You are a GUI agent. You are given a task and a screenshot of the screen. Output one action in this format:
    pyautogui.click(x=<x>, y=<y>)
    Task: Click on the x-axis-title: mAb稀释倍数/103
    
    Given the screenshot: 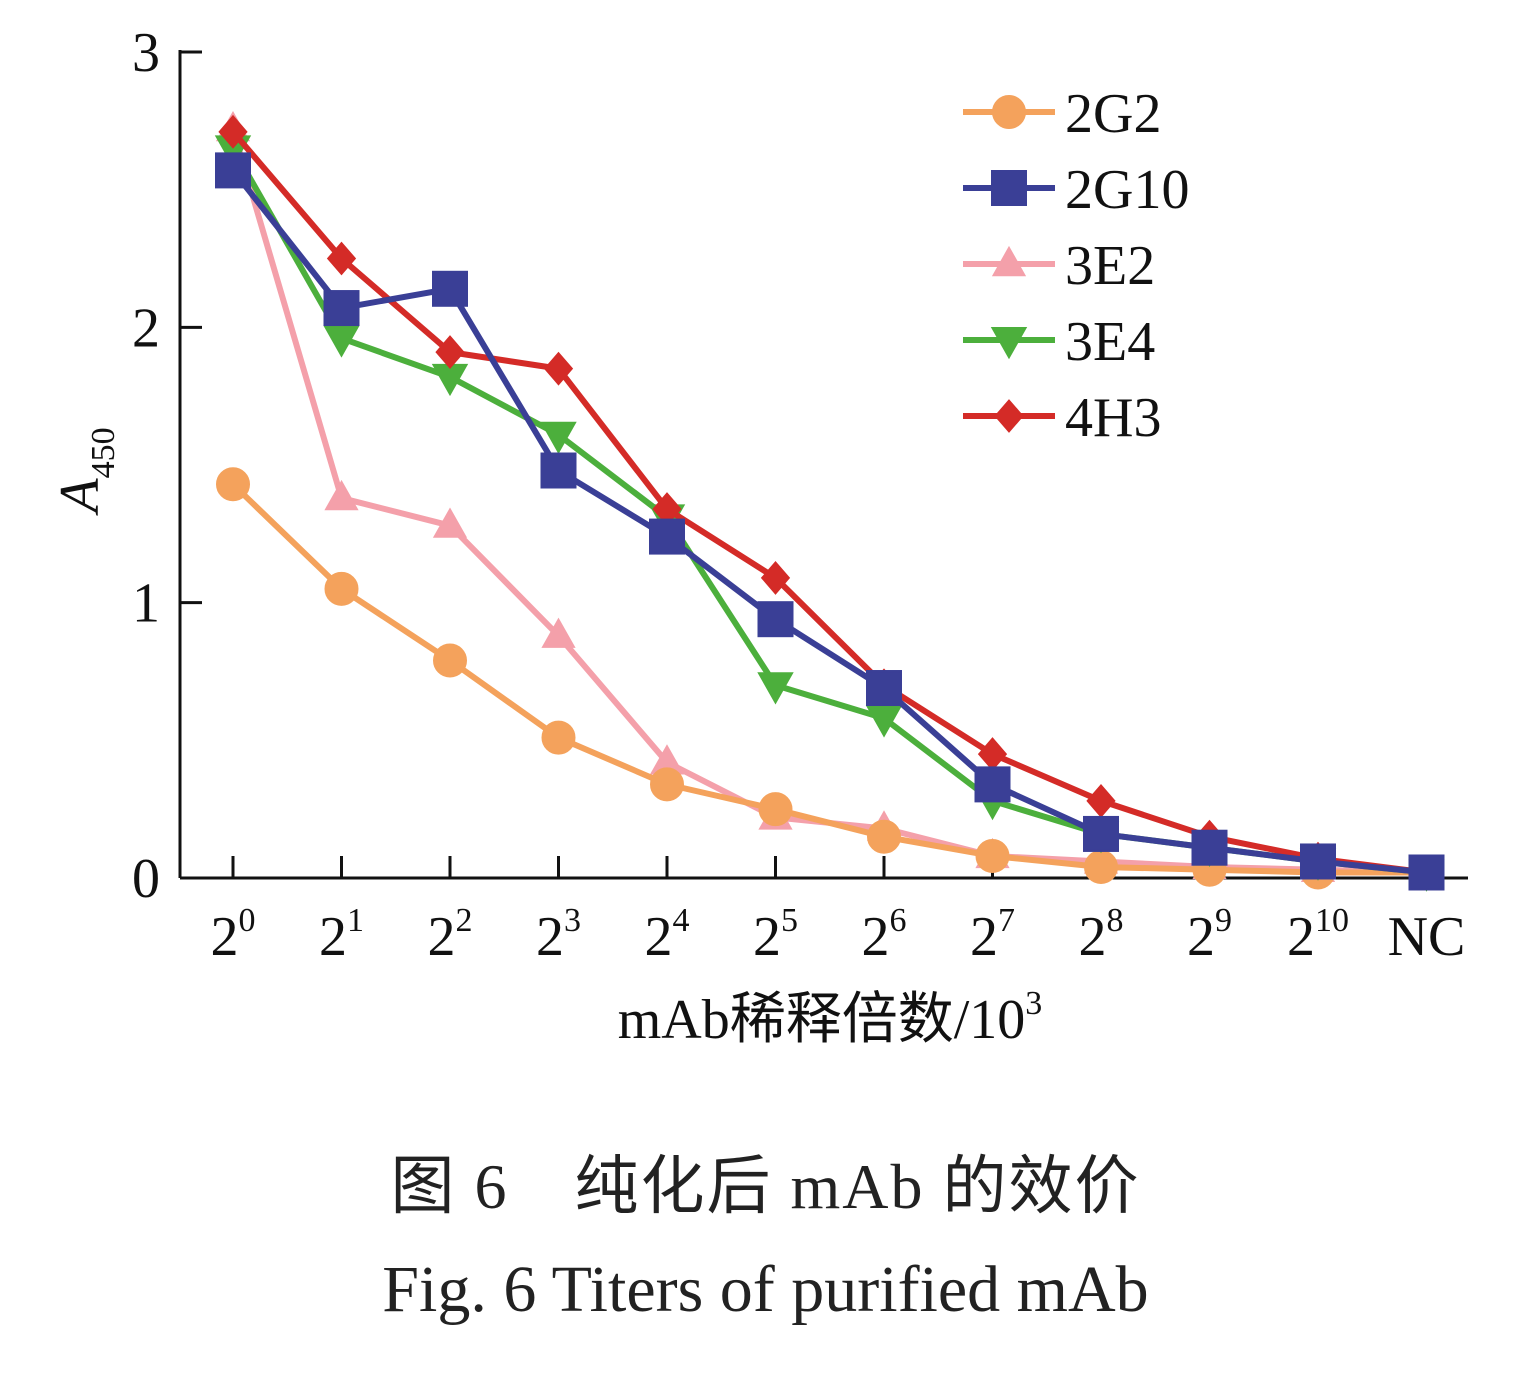 What is the action you would take?
    pyautogui.click(x=830, y=1018)
    